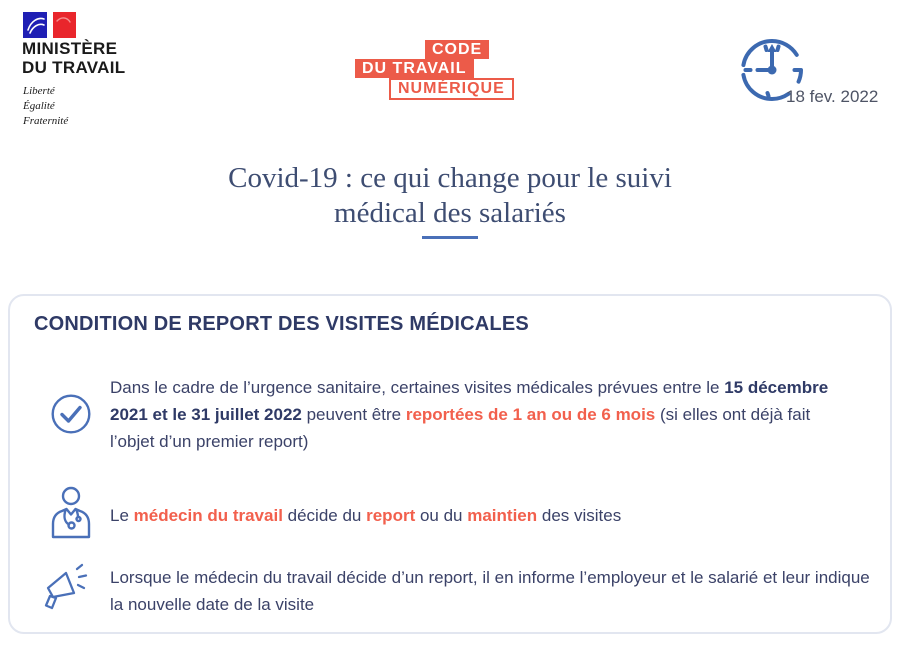 This screenshot has height=652, width=900. Describe the element at coordinates (441, 515) in the screenshot. I see `text-segment: ou du` at that location.